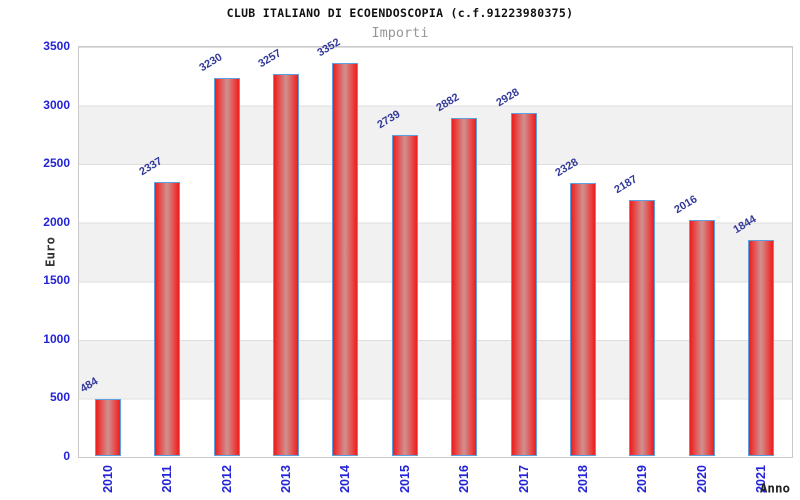 The width and height of the screenshot is (800, 500). Describe the element at coordinates (464, 479) in the screenshot. I see `x-tick-label: 2016` at that location.